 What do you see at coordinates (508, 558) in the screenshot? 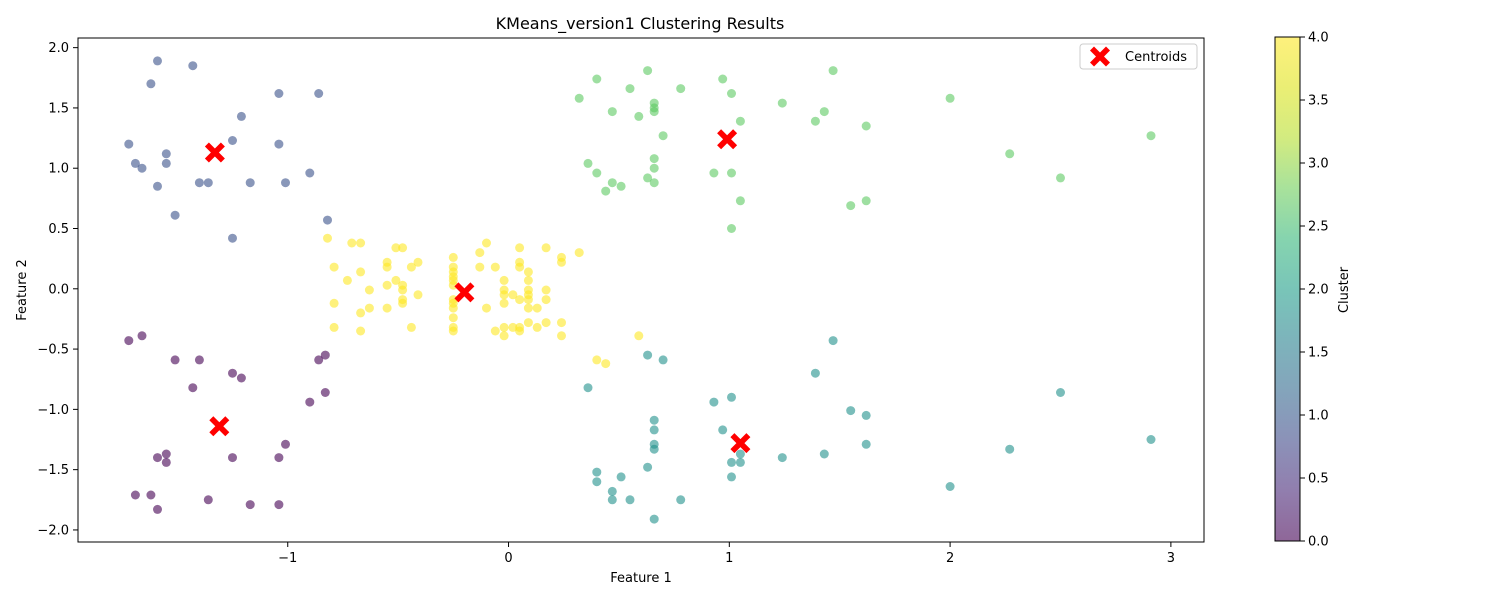
I see `x-tick-label: 0` at bounding box center [508, 558].